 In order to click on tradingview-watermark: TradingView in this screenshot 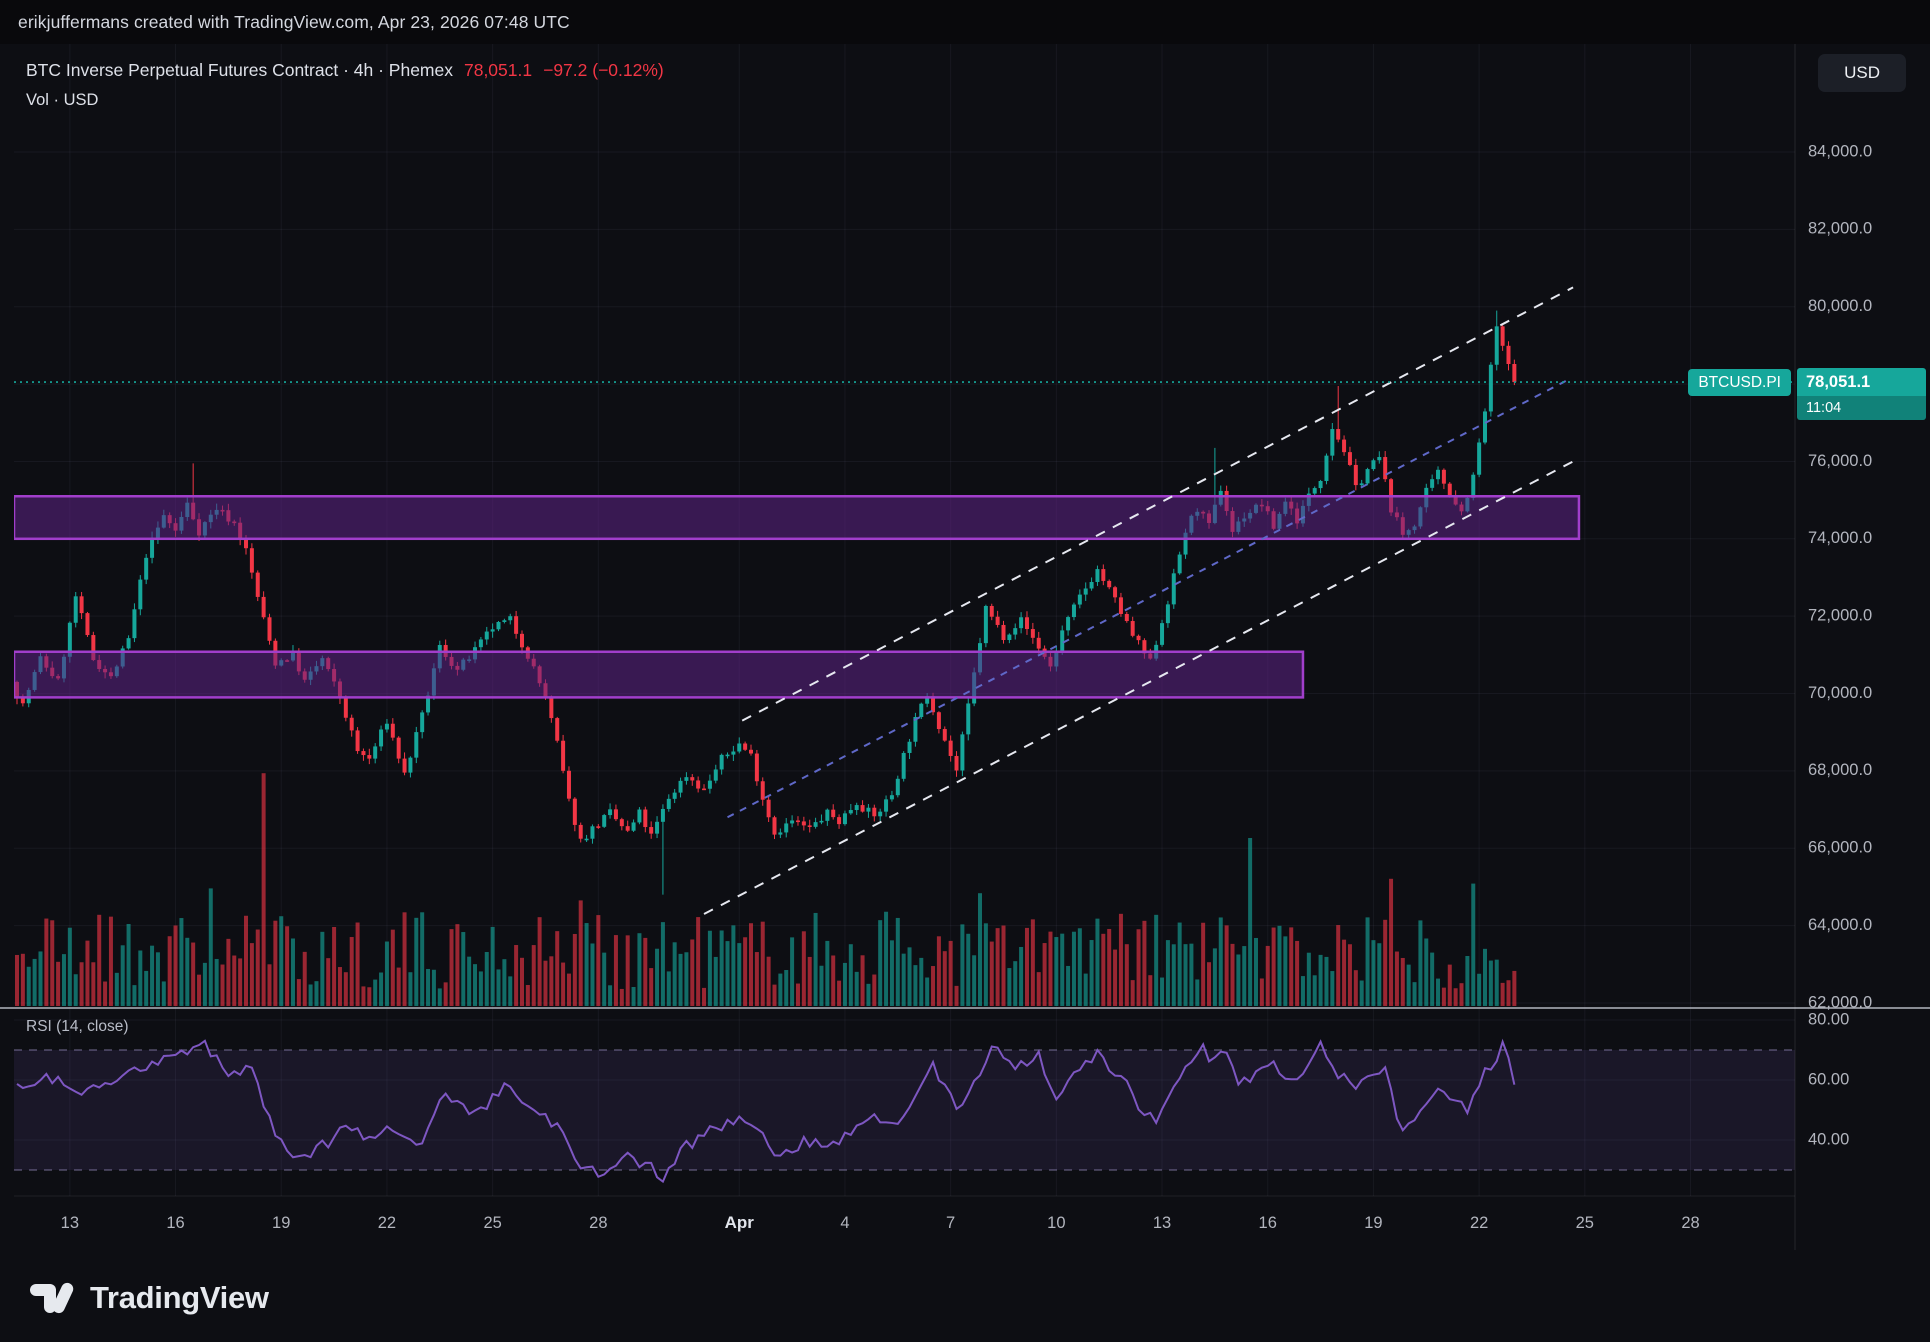, I will do `click(149, 1298)`.